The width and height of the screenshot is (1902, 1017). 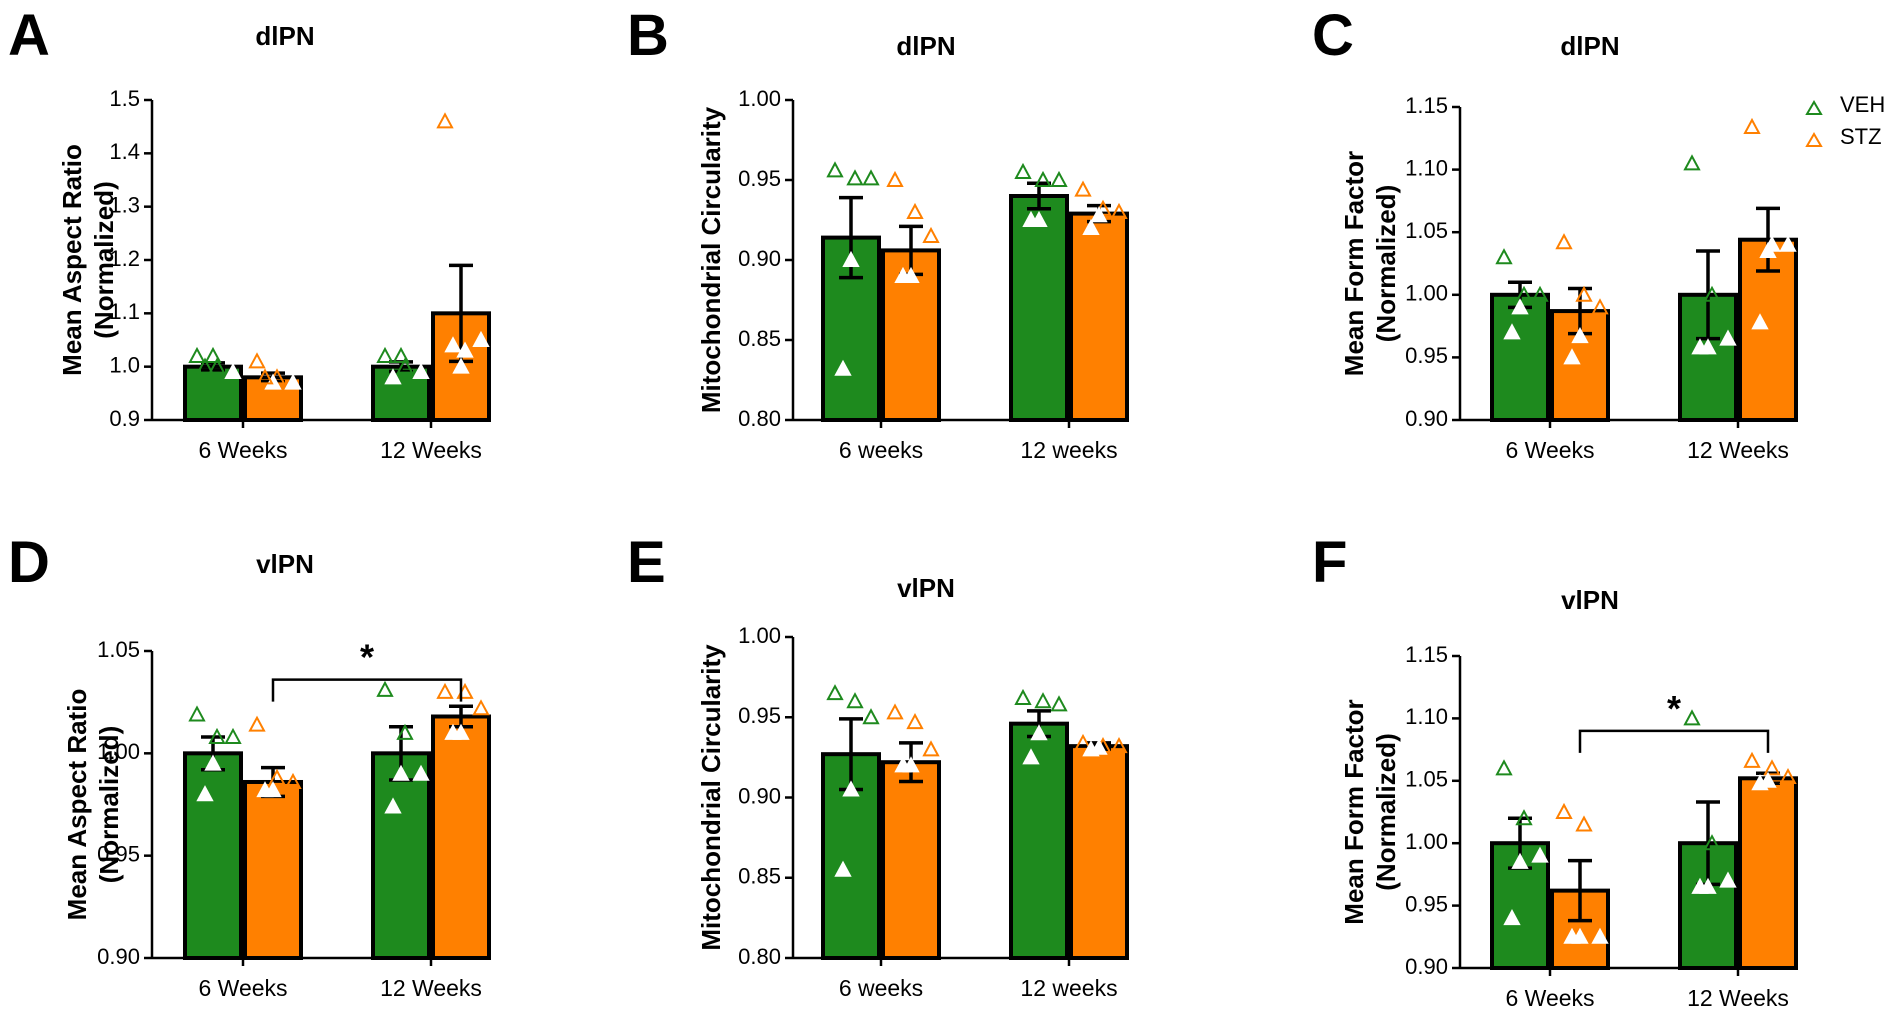 I want to click on y-tick-label: 0.85, so click(x=759, y=876).